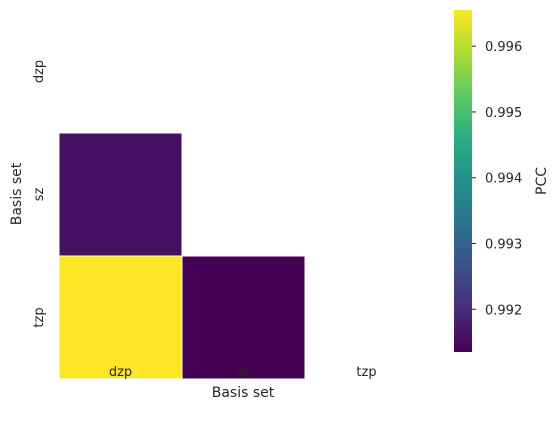 This screenshot has width=559, height=438. I want to click on y-tick-label-dzp: dzp, so click(39, 71).